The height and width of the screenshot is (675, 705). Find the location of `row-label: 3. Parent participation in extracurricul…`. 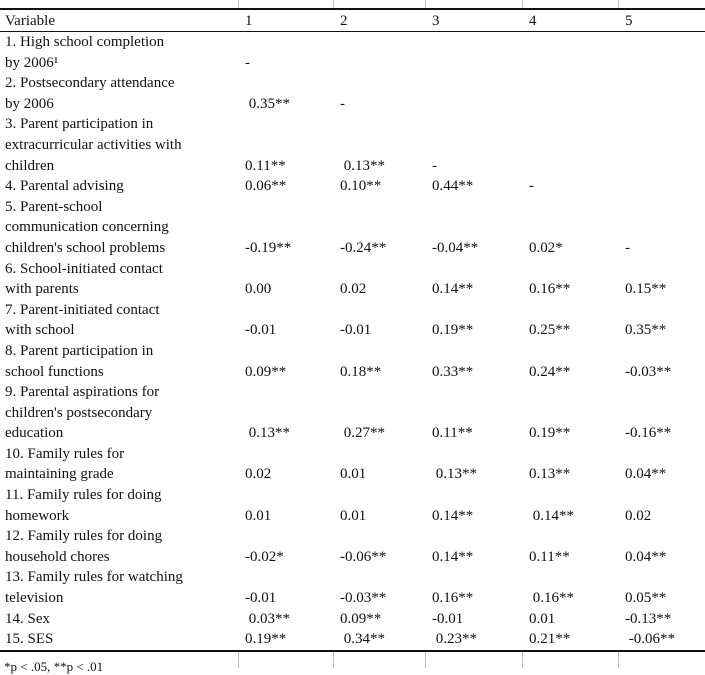

row-label: 3. Parent participation in extracurricul… is located at coordinates (93, 145).